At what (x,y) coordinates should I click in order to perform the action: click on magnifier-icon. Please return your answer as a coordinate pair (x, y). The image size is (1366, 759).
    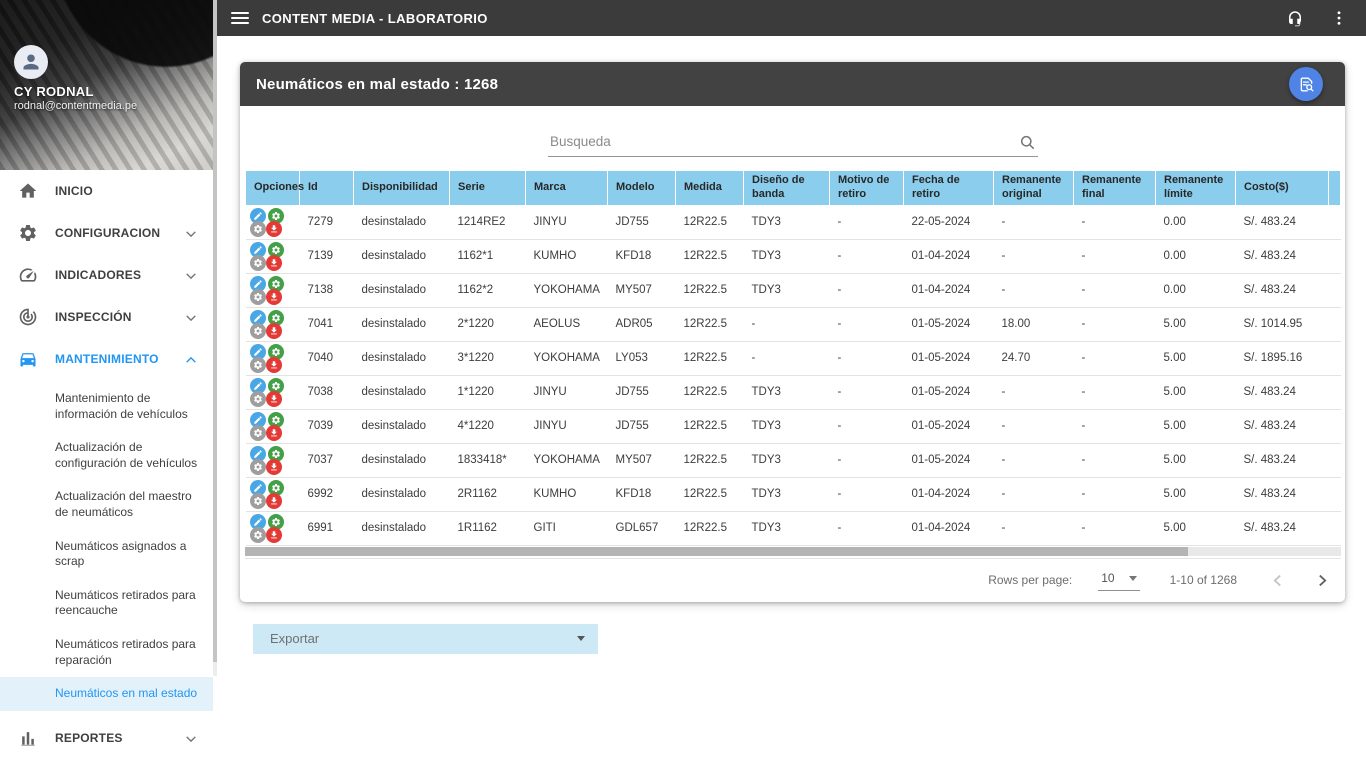
    Looking at the image, I should click on (1027, 142).